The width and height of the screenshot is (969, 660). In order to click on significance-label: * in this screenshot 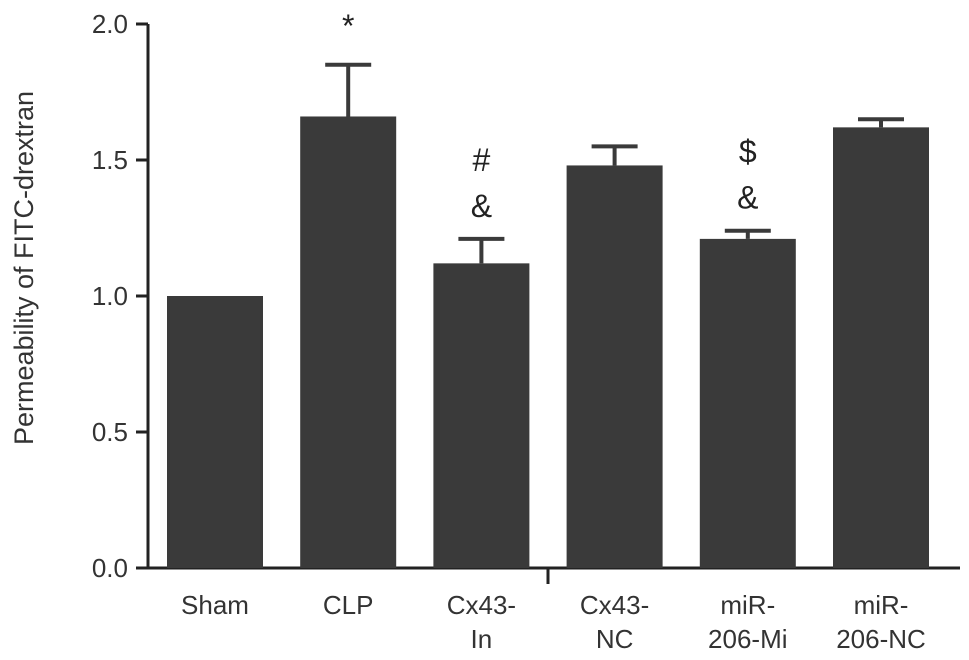, I will do `click(348, 26)`.